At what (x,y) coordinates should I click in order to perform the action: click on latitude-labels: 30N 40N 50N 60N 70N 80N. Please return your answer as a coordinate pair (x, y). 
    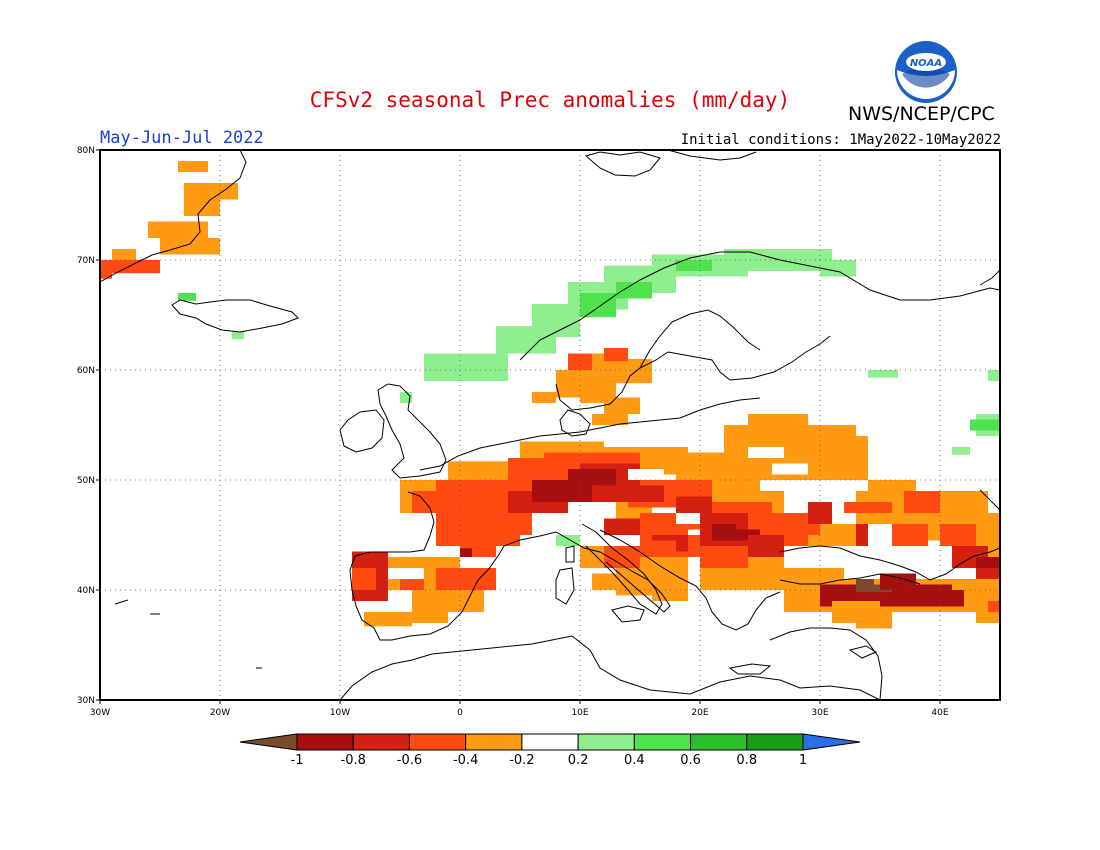
    Looking at the image, I should click on (88, 426).